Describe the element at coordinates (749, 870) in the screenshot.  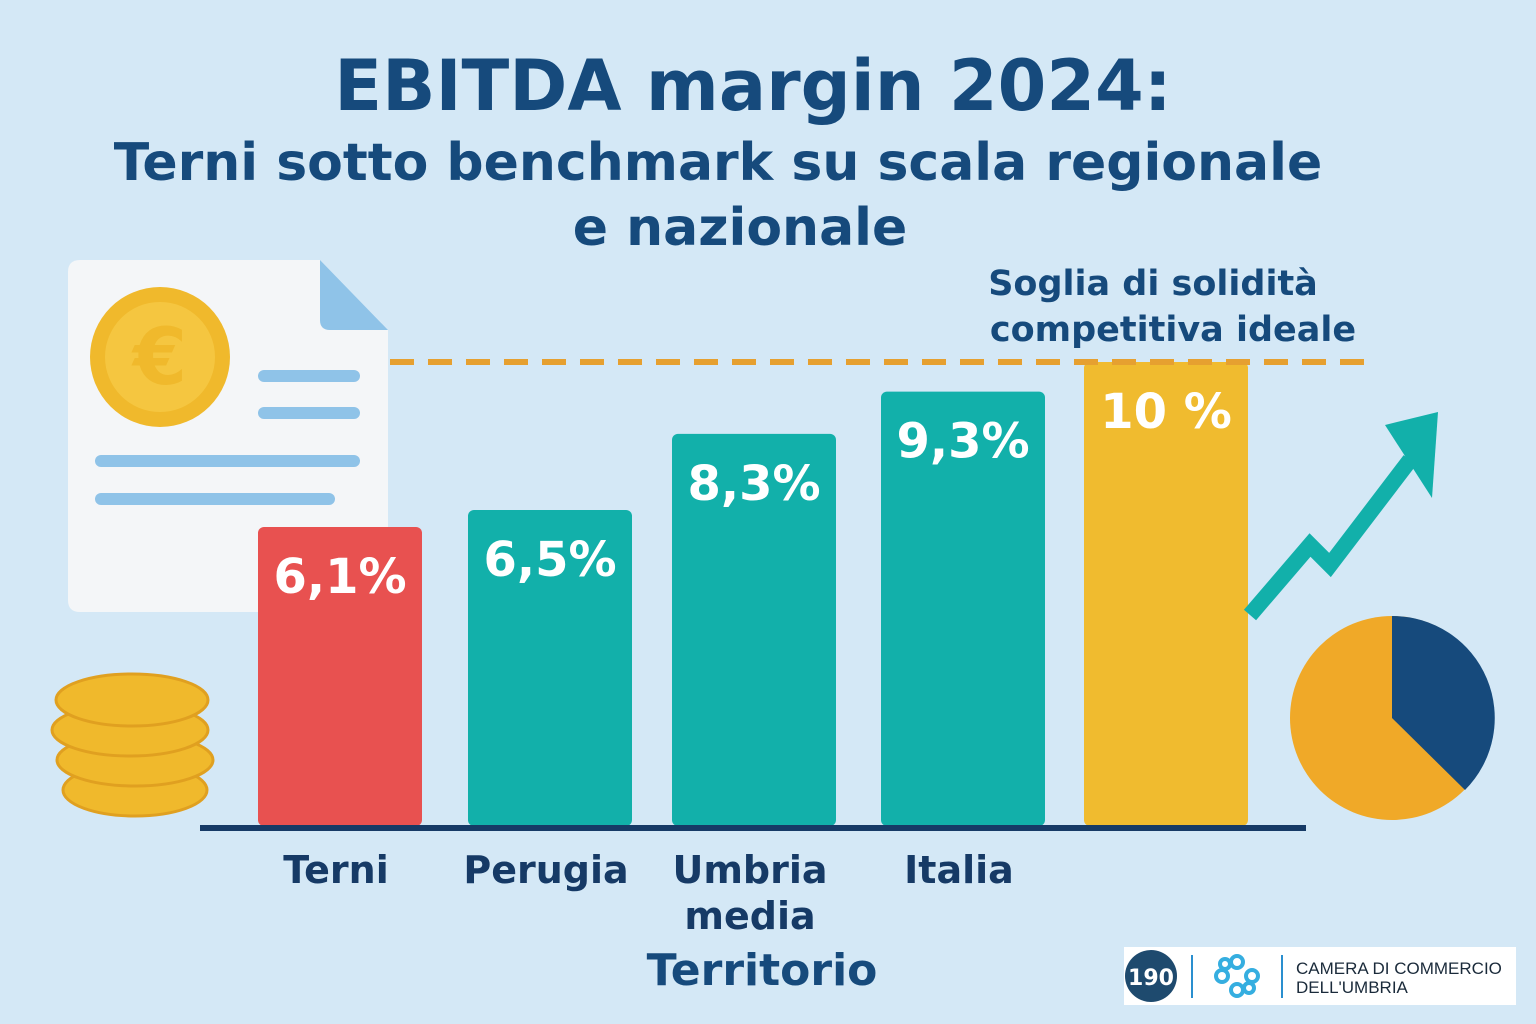
I see `x-tick-label-2: Umbria` at that location.